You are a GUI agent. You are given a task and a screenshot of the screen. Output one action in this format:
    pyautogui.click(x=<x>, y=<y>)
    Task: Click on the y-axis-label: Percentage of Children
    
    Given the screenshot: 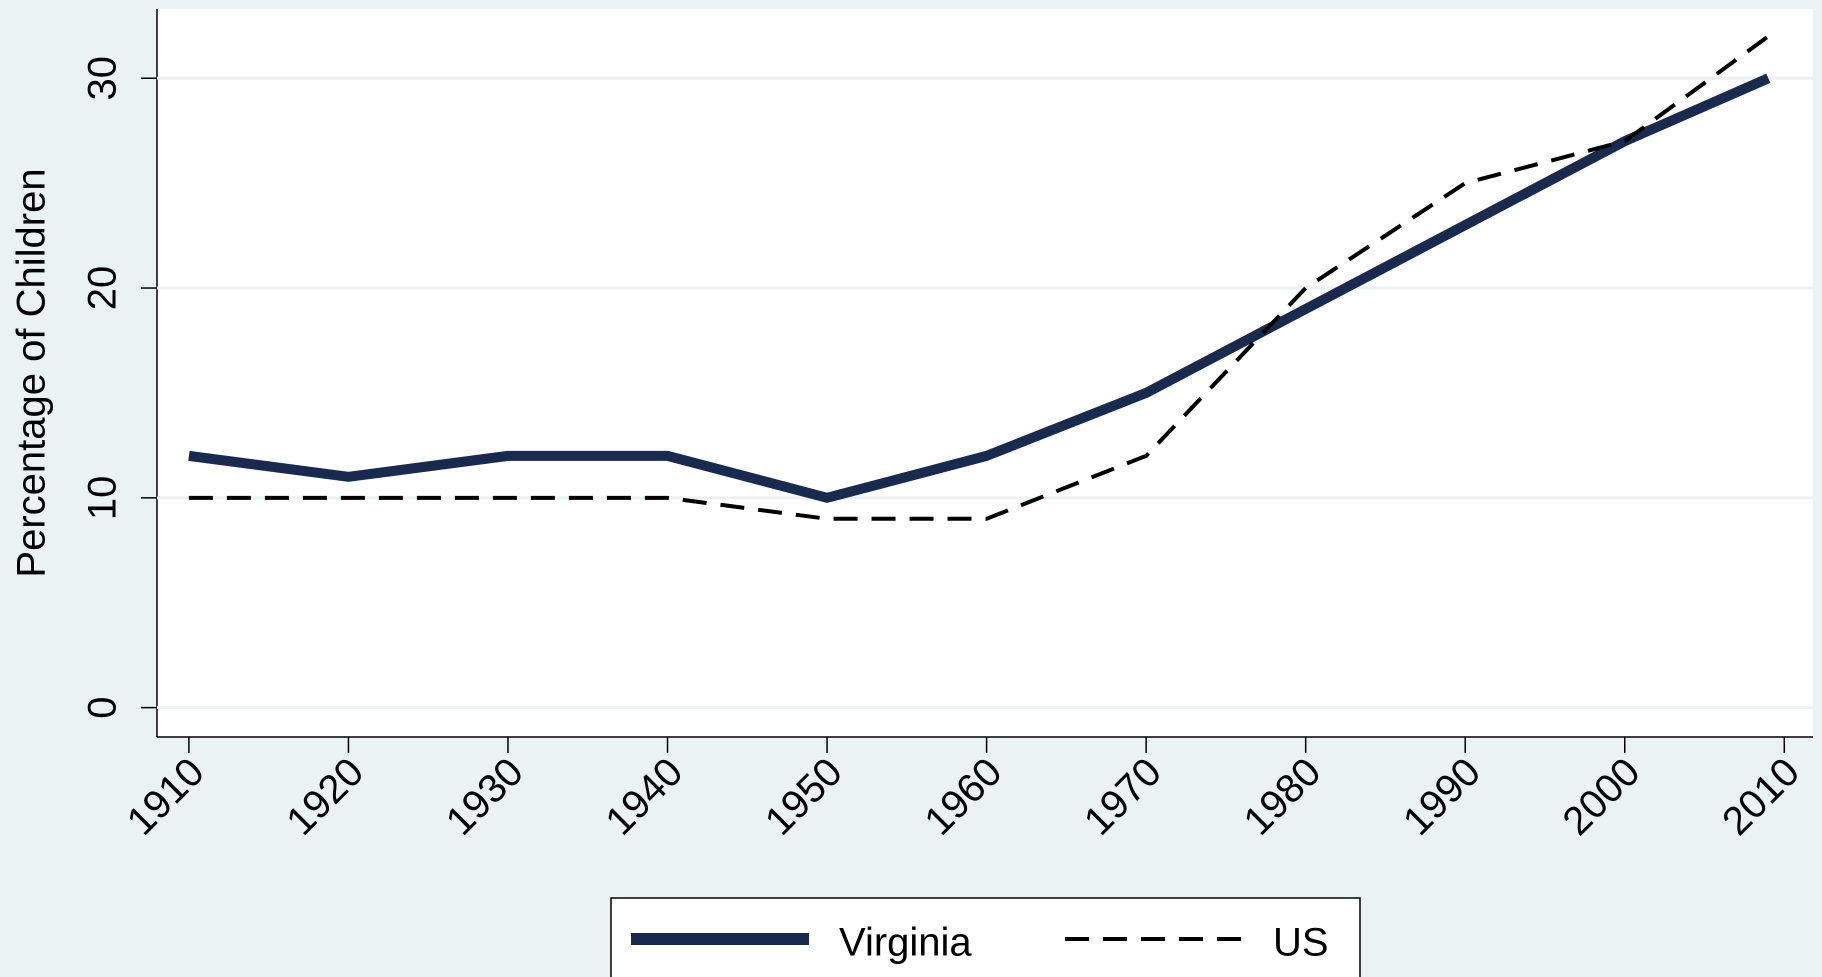 What is the action you would take?
    pyautogui.click(x=32, y=372)
    